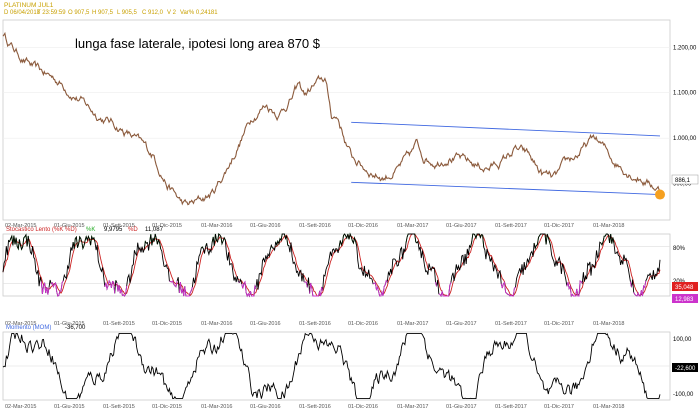 This screenshot has height=413, width=700. I want to click on stoch-badge-magenta, so click(685, 298).